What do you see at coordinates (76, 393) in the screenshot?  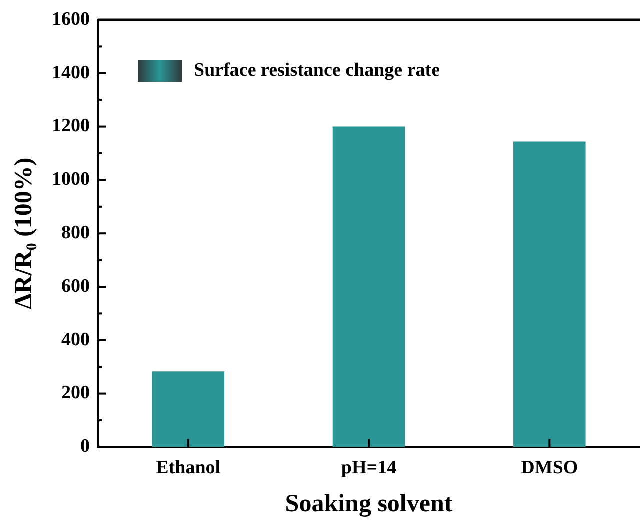 I see `y-tick-label: 200` at bounding box center [76, 393].